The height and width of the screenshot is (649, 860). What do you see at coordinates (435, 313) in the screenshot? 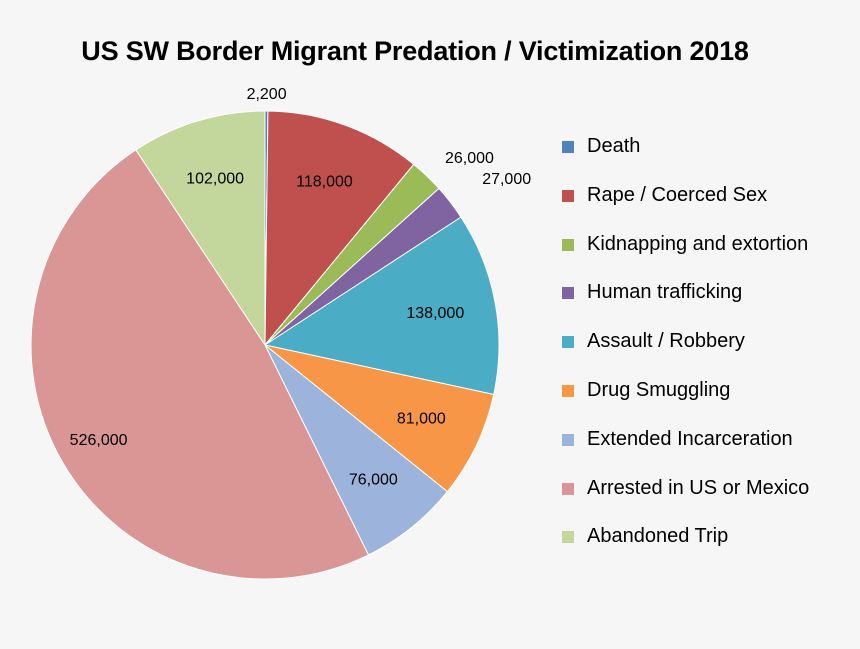
I see `value-label-assault-robbery: 138,000` at bounding box center [435, 313].